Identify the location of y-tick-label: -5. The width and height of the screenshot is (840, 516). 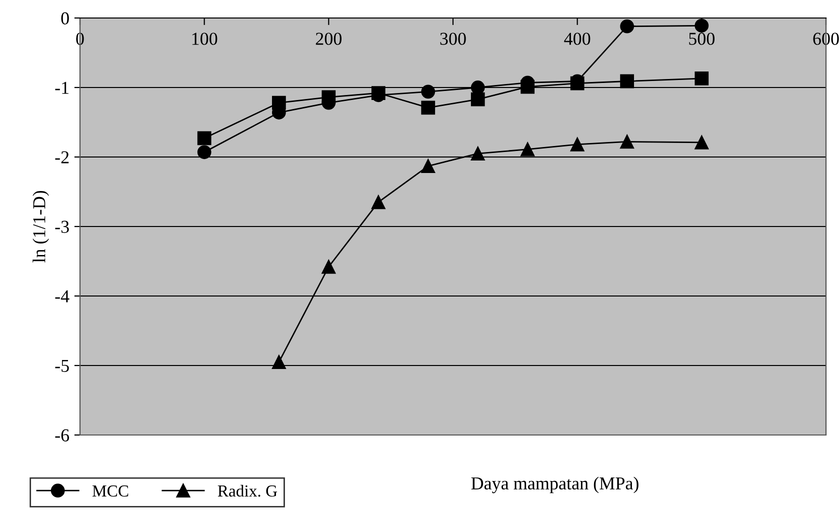
(62, 366).